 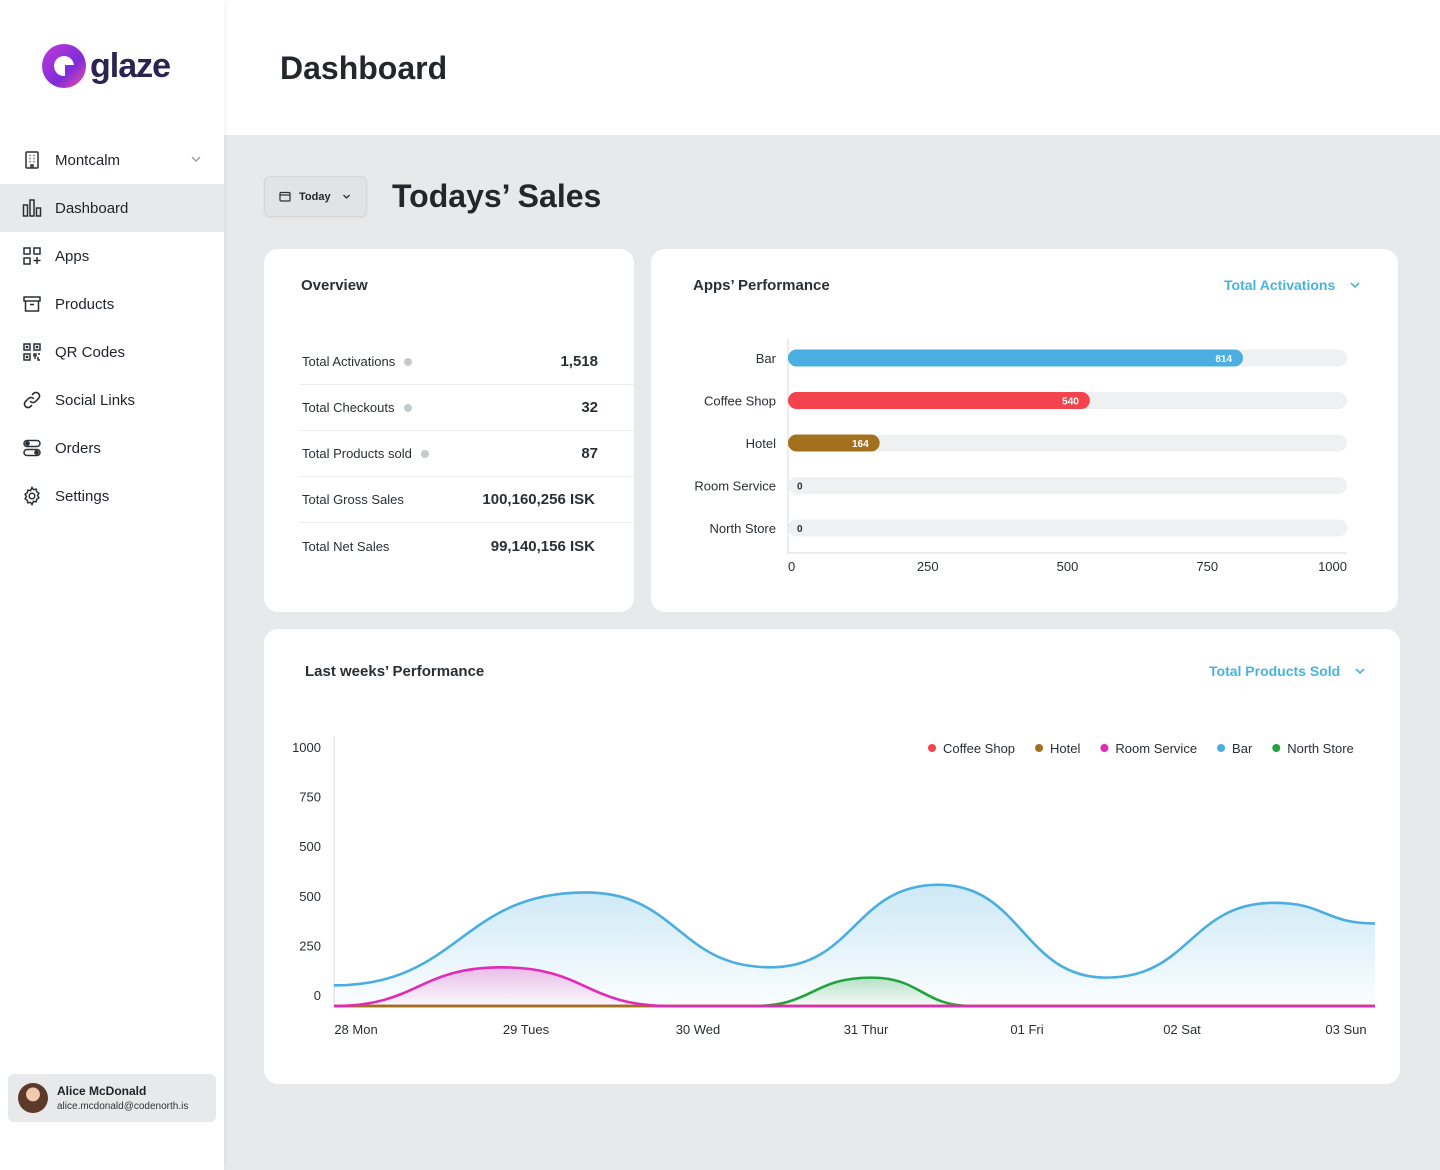 What do you see at coordinates (82, 496) in the screenshot?
I see `sidebar-item-label: Settings` at bounding box center [82, 496].